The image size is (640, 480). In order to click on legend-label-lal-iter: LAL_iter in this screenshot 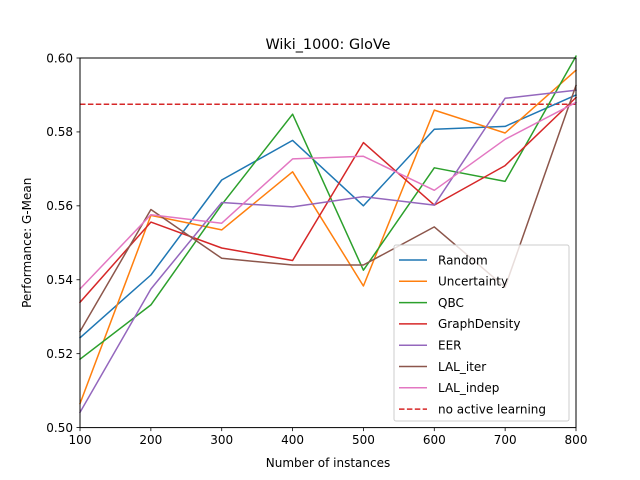, I will do `click(462, 367)`.